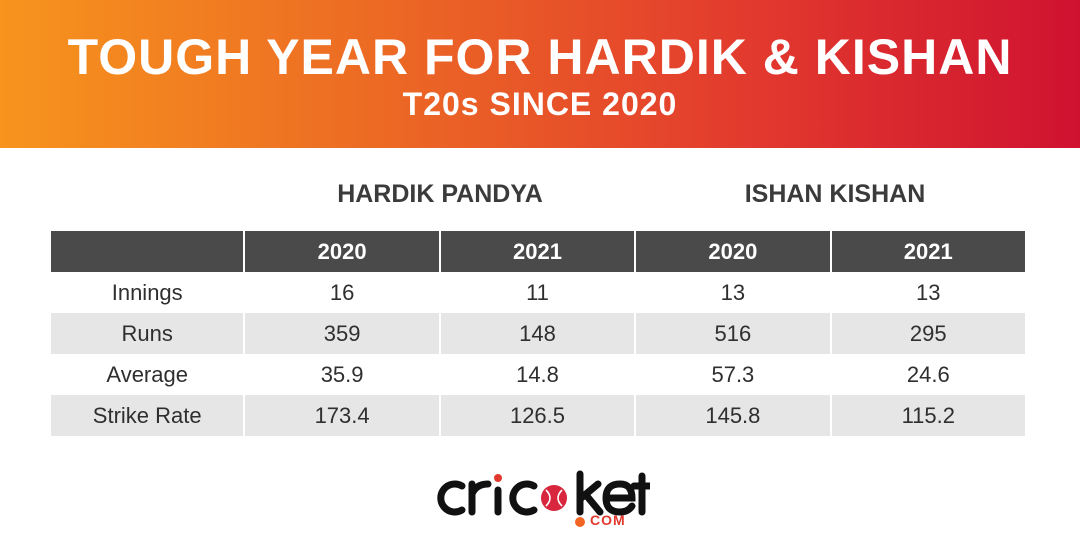 The image size is (1080, 555). I want to click on player-name-kishan: ISHAN KISHAN, so click(835, 194).